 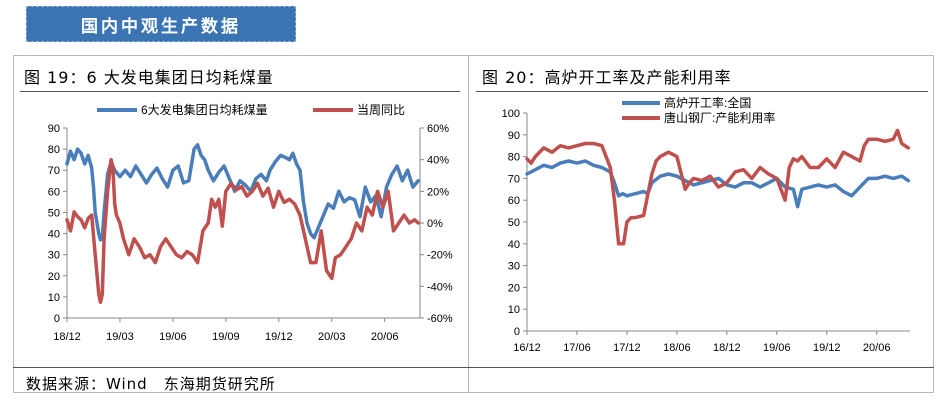 I want to click on chart2-x-tick-label: 19/06, so click(x=777, y=348).